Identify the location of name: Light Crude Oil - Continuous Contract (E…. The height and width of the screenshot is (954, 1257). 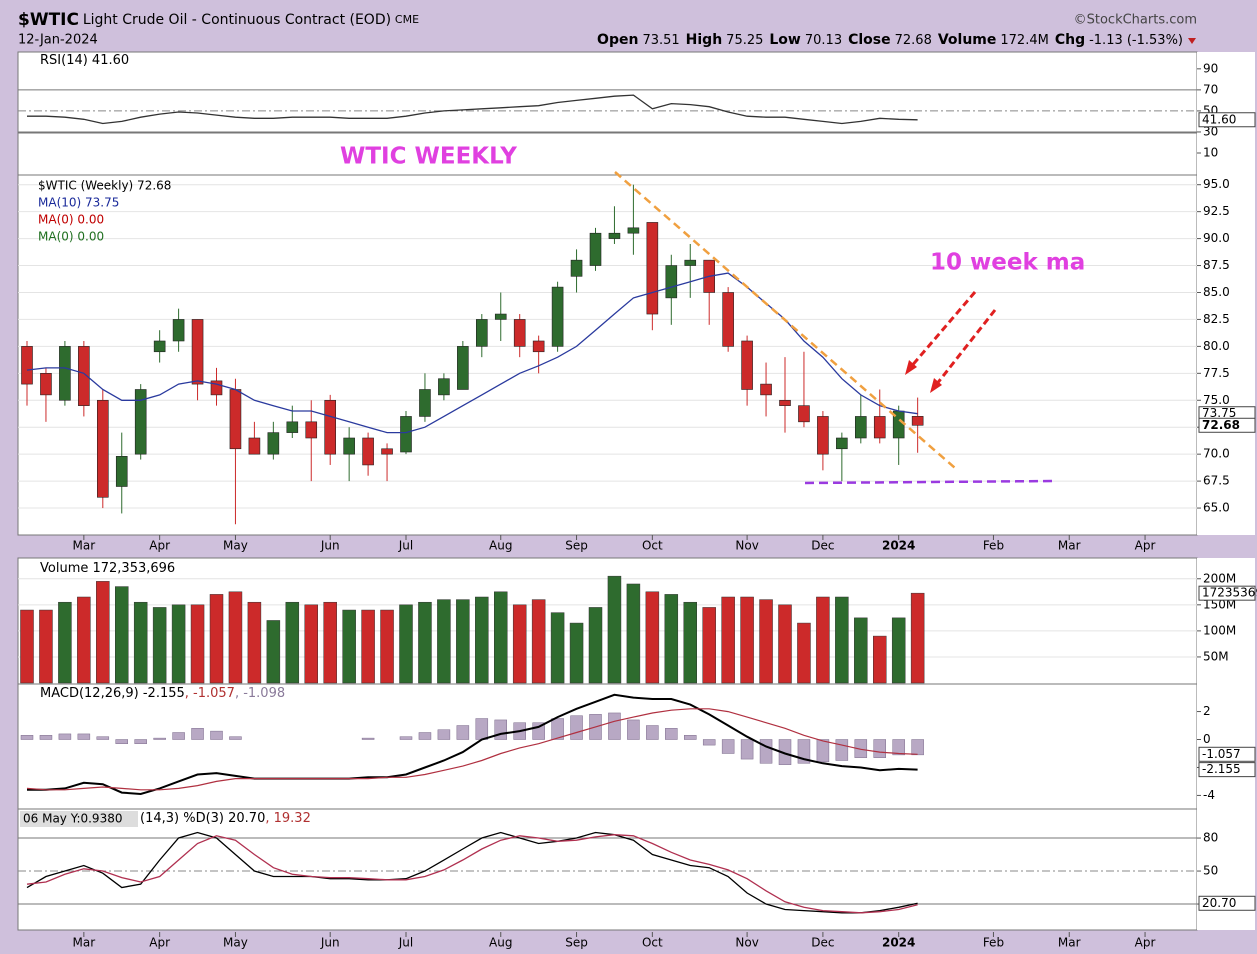
(237, 20).